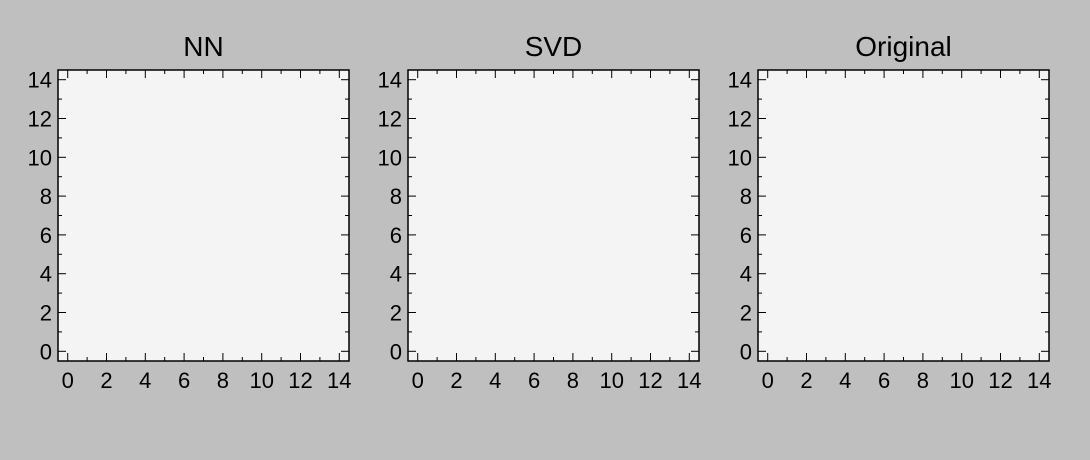 This screenshot has height=460, width=1090. Describe the element at coordinates (903, 46) in the screenshot. I see `subplot-title: Original` at that location.